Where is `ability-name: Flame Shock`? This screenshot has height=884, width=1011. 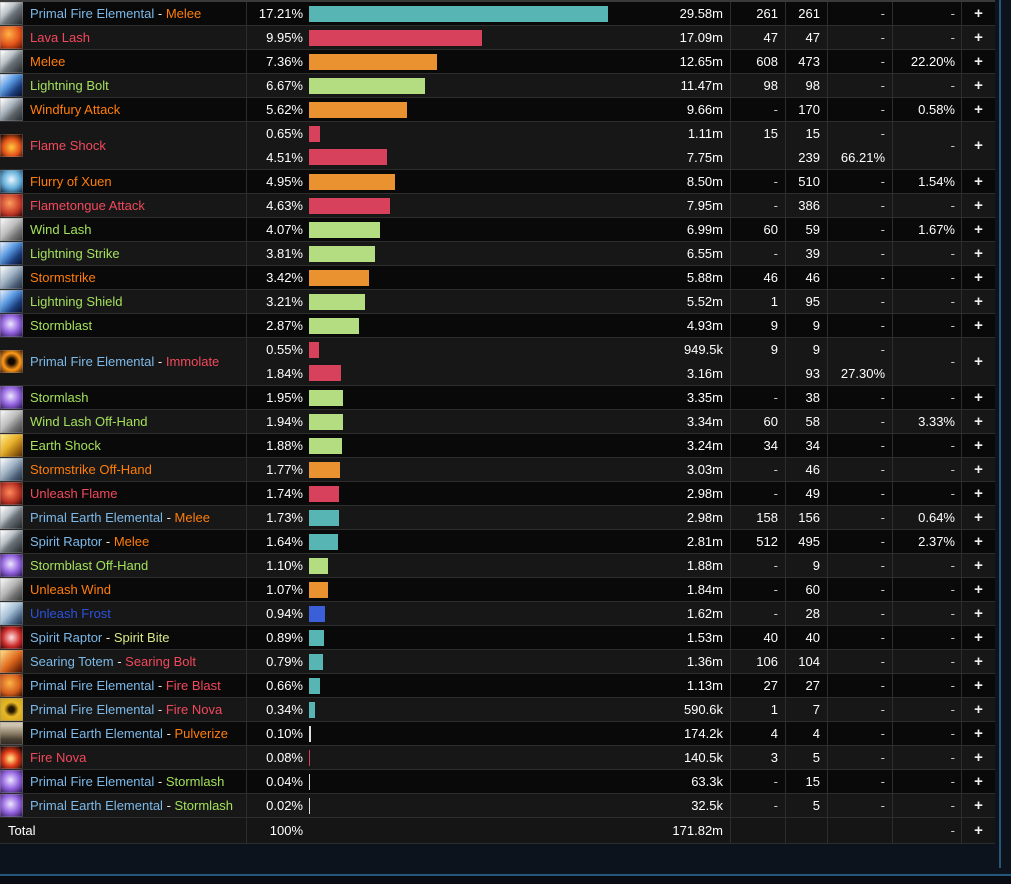
ability-name: Flame Shock is located at coordinates (68, 145).